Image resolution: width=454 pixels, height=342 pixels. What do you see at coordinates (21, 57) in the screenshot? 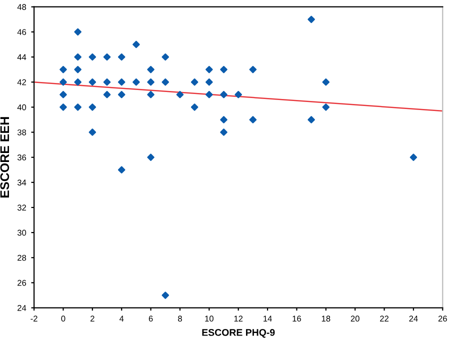
I see `y-tick-label: 44` at bounding box center [21, 57].